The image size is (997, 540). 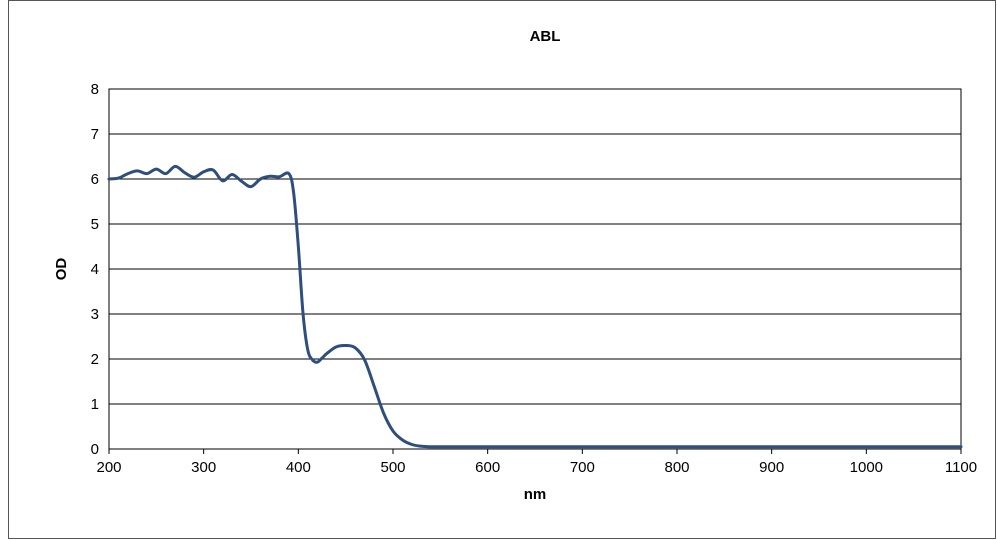 What do you see at coordinates (95, 134) in the screenshot?
I see `y-tick-label: 7` at bounding box center [95, 134].